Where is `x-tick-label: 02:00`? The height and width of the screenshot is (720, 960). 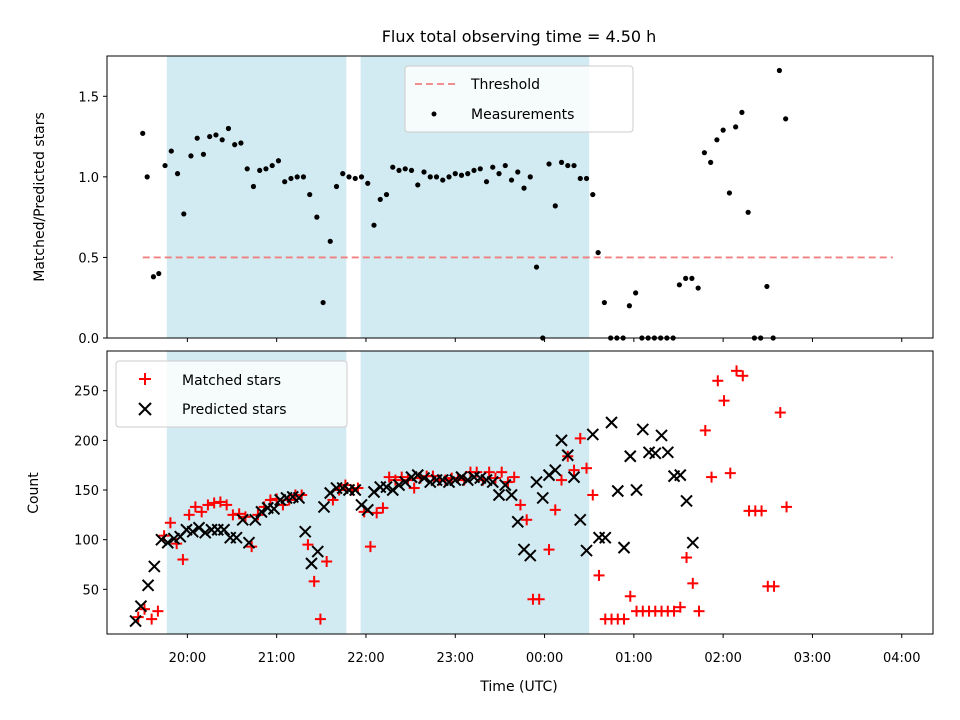 x-tick-label: 02:00 is located at coordinates (722, 658).